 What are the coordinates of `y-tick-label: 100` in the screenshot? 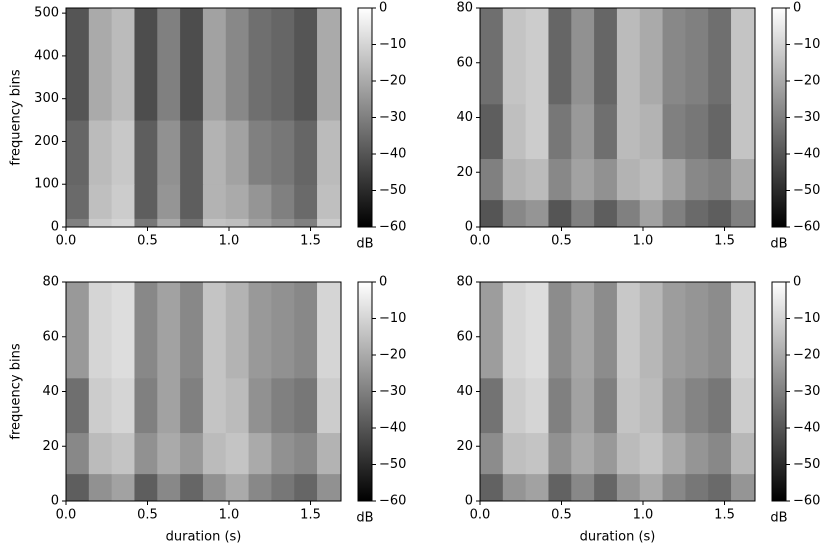 It's located at (46, 184).